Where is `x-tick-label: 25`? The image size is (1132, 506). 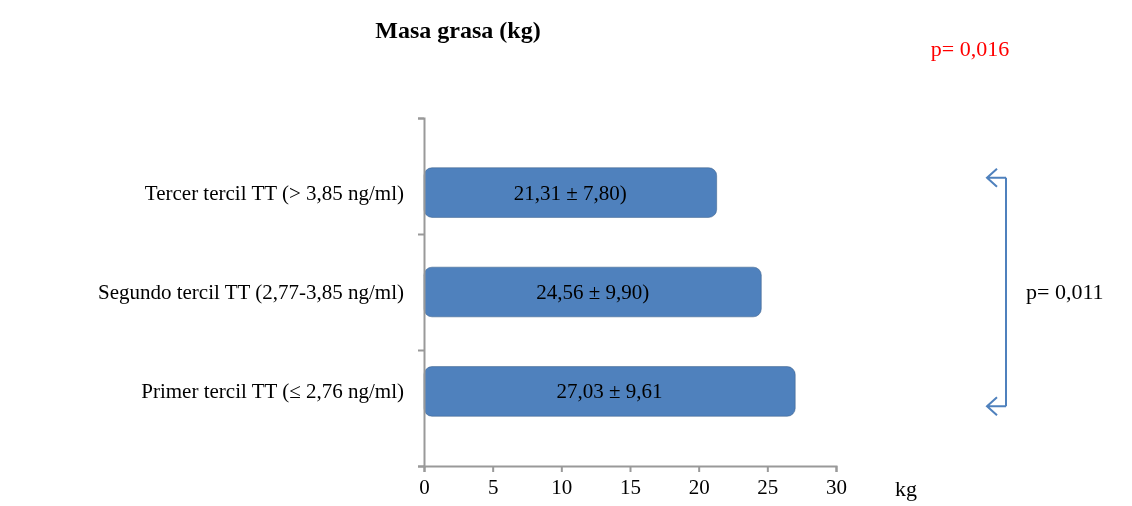 x-tick-label: 25 is located at coordinates (768, 486).